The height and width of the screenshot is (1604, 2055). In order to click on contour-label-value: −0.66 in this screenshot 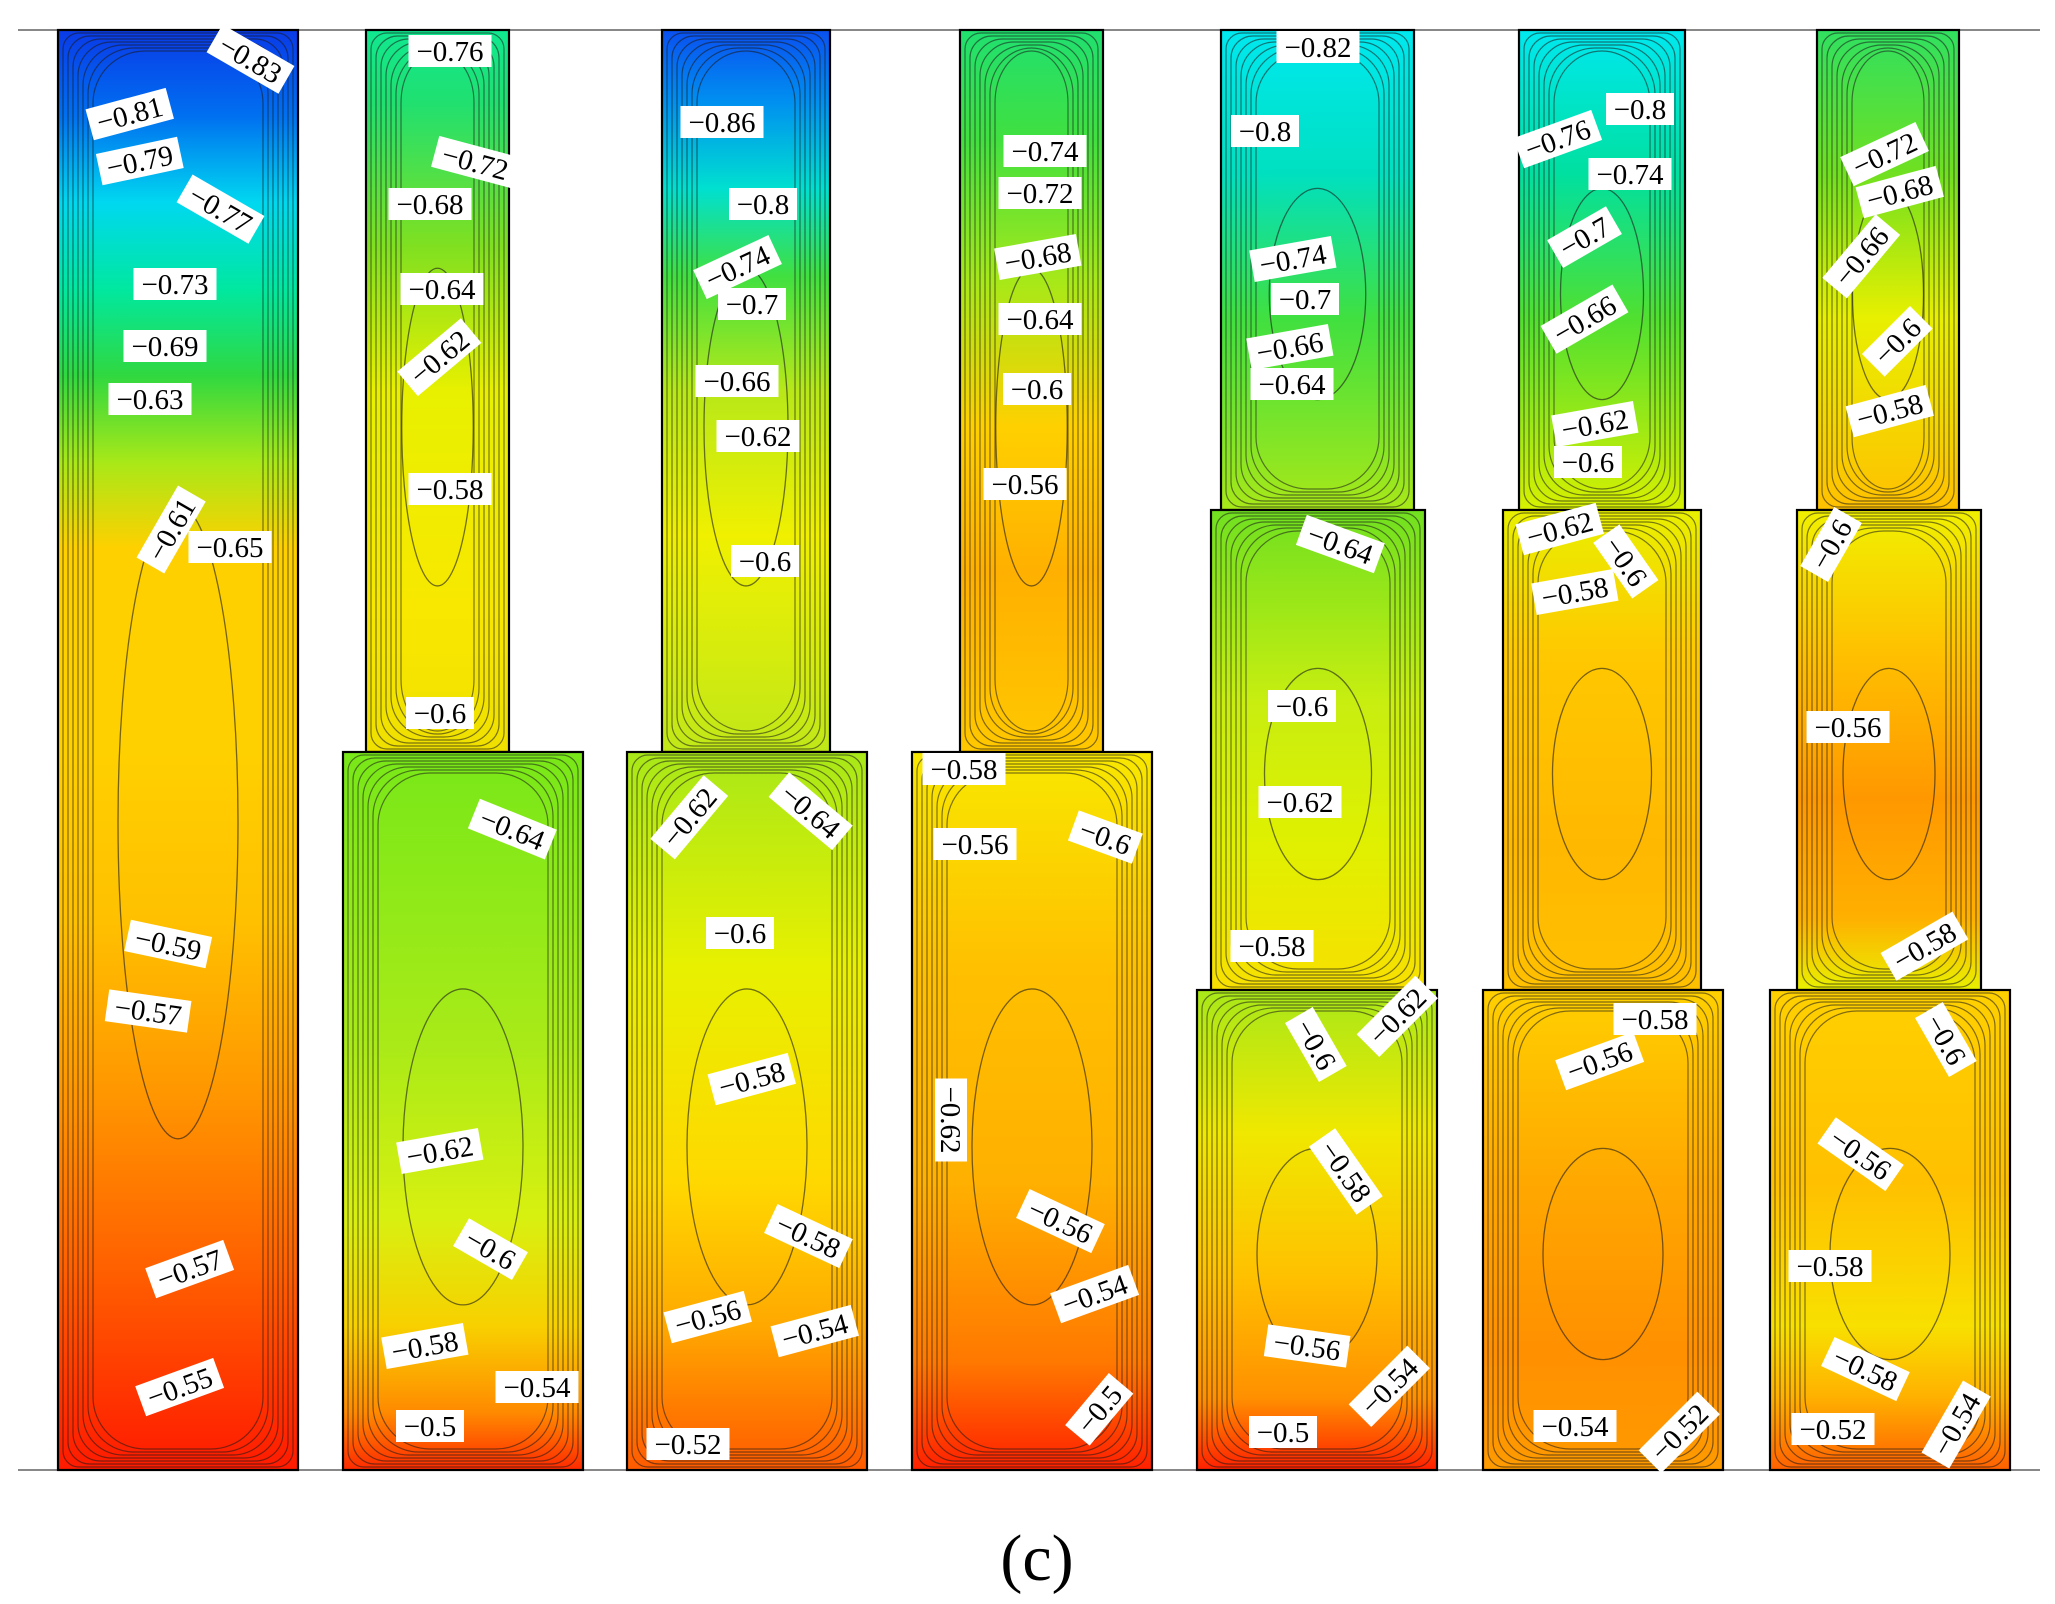, I will do `click(736, 382)`.